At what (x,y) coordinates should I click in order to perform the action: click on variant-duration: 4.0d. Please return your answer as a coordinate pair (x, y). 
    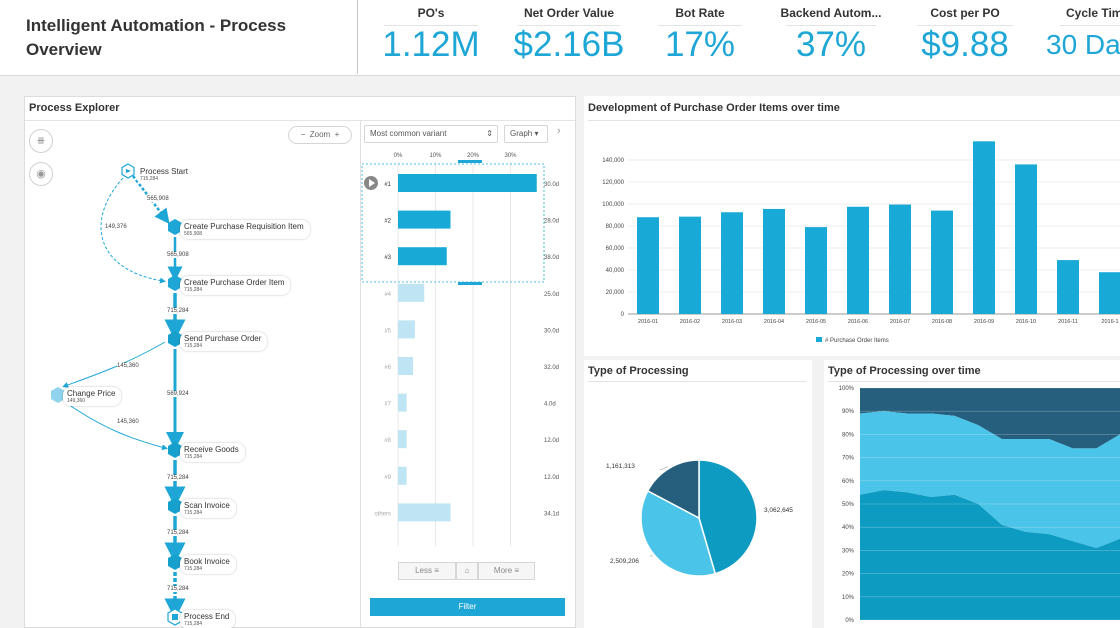
    Looking at the image, I should click on (550, 405).